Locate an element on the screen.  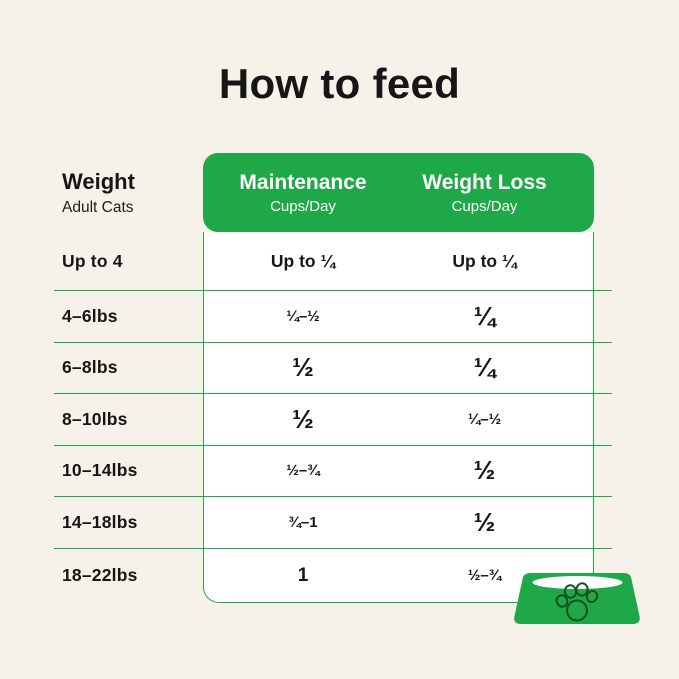
page-title: How to feed is located at coordinates (339, 83).